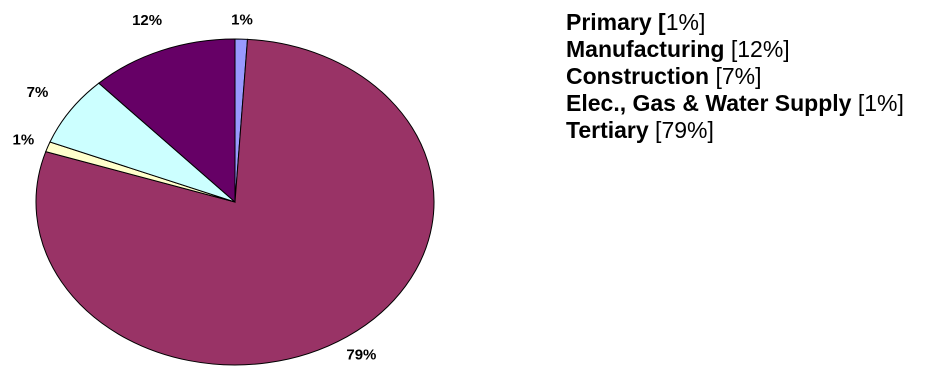 This screenshot has width=941, height=366. What do you see at coordinates (361, 354) in the screenshot?
I see `data-label-tertiary: 79%` at bounding box center [361, 354].